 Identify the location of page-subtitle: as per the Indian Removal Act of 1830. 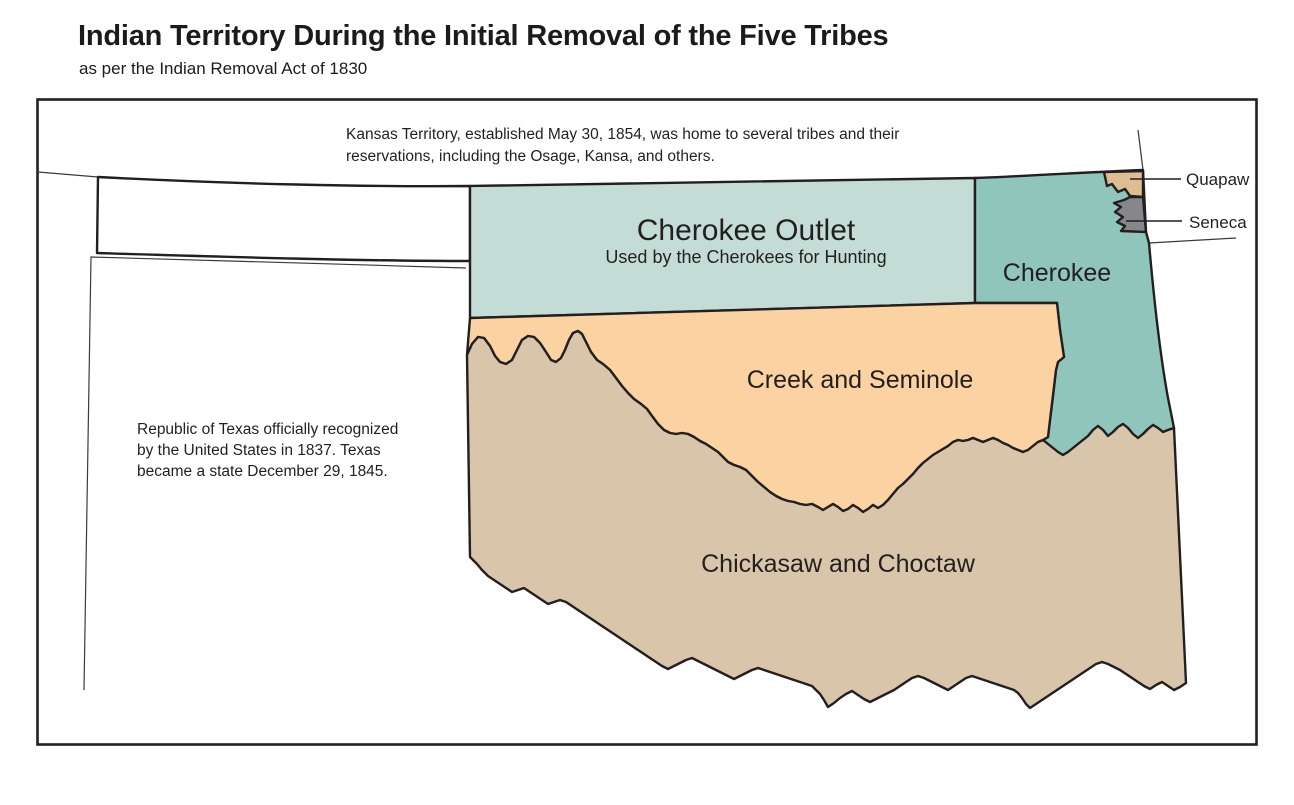
(223, 68).